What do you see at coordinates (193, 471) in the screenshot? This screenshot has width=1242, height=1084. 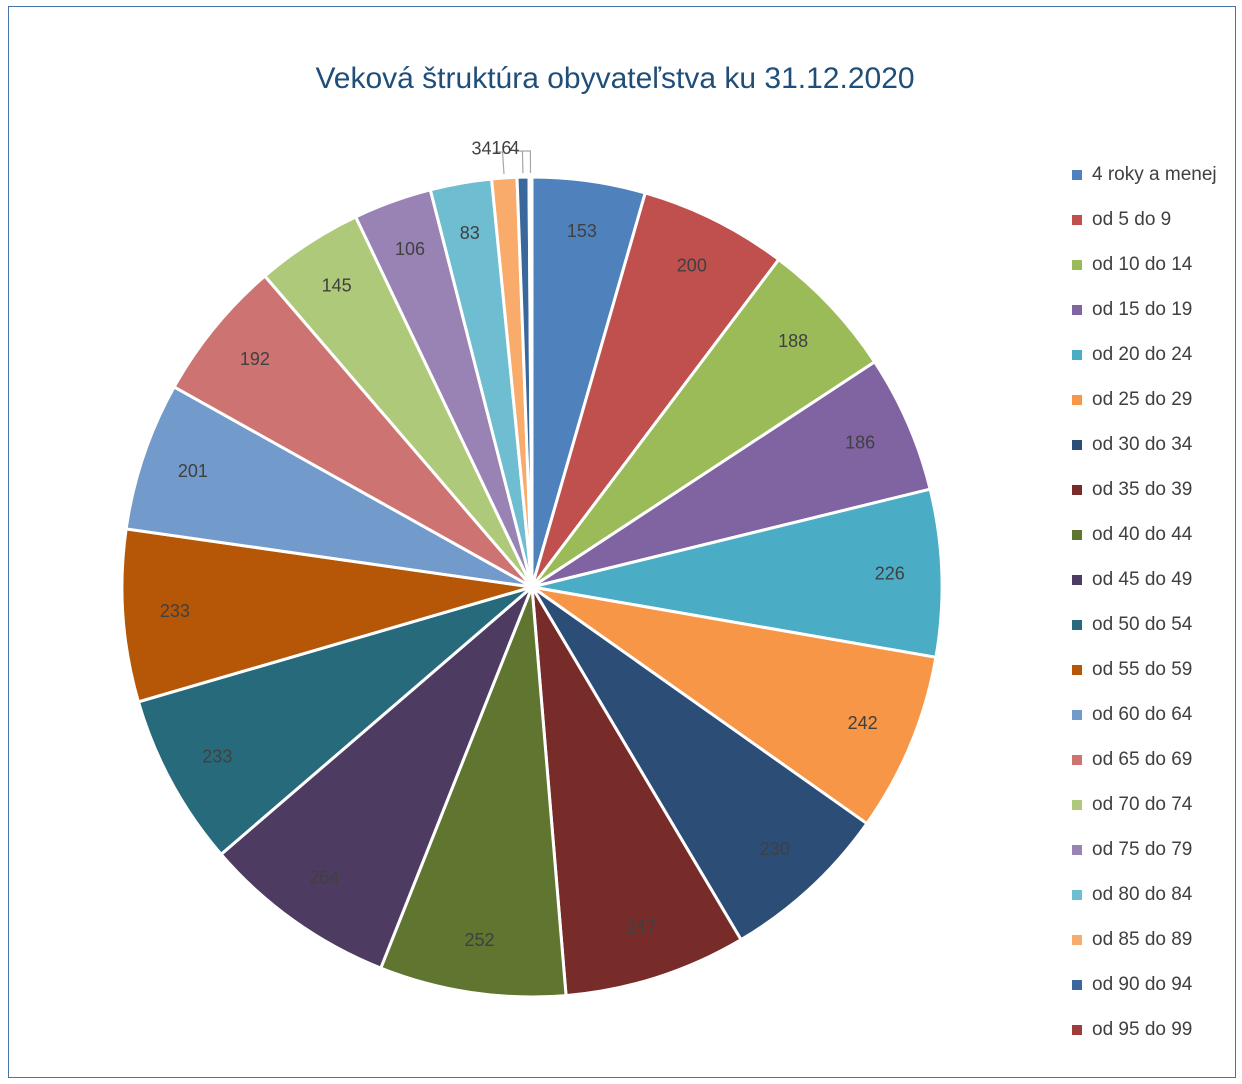 I see `data-label-od-60-do-64: 201` at bounding box center [193, 471].